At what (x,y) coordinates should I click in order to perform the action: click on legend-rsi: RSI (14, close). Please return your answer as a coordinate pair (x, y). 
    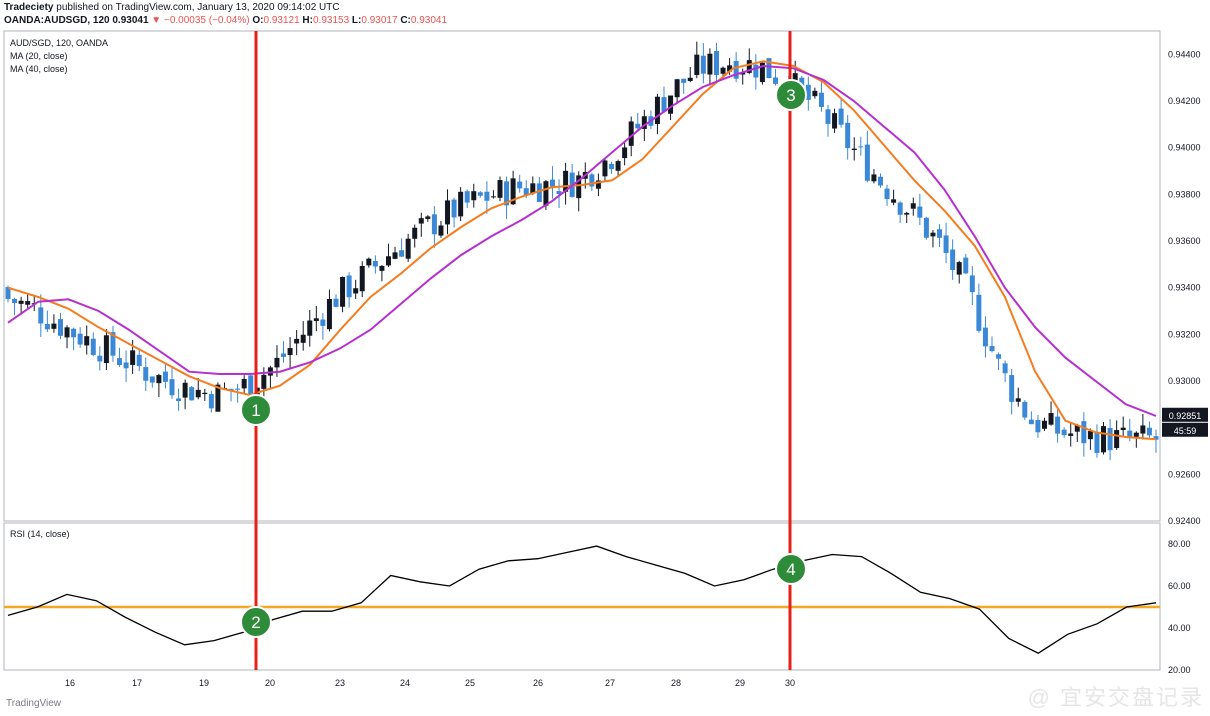
    Looking at the image, I should click on (40, 534).